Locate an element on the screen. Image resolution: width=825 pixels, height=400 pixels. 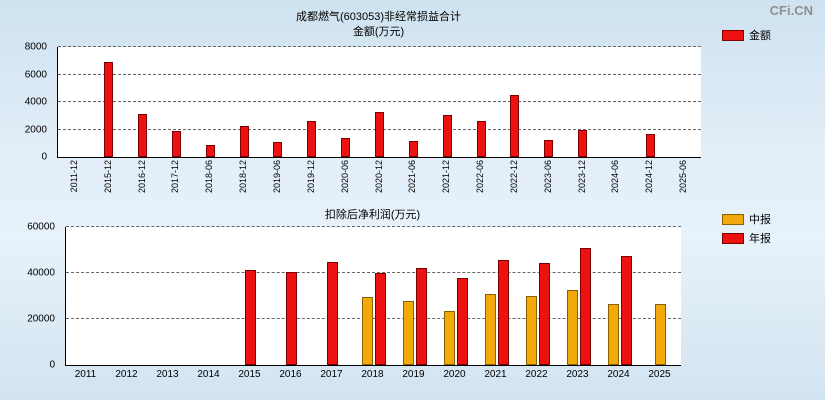
x-tick-label: 2023-06 is located at coordinates (548, 186).